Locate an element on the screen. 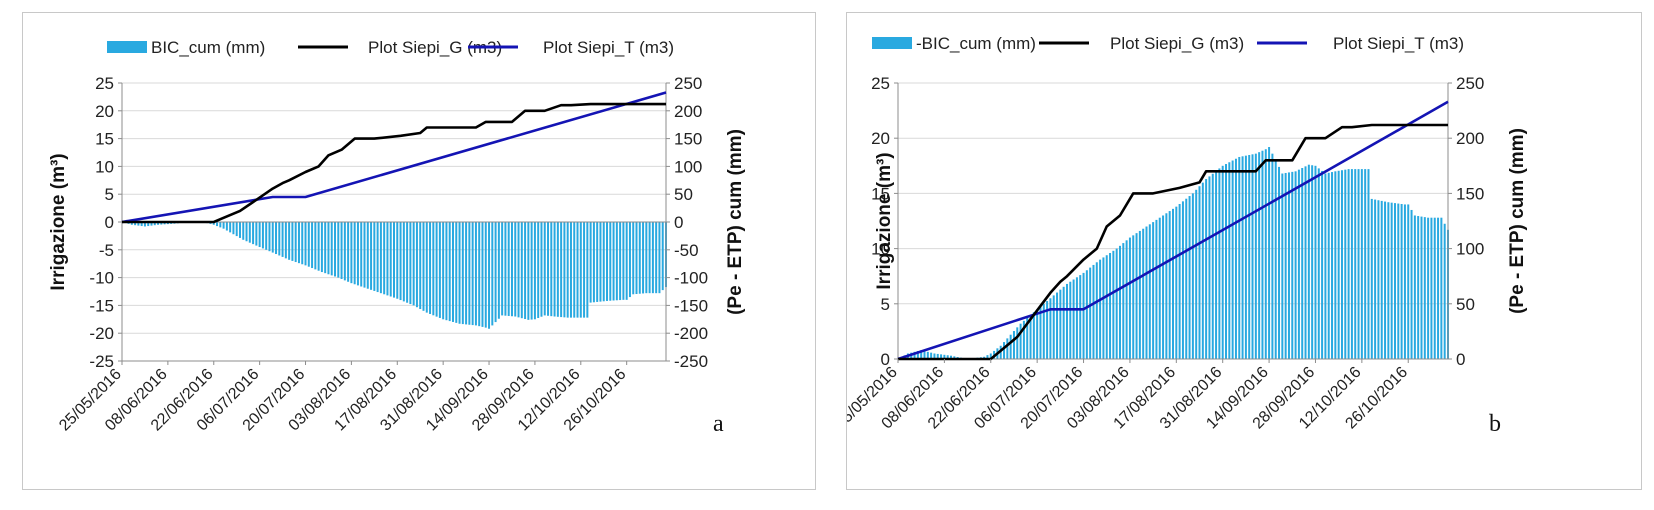  chart-a-left-tick-label: 20 is located at coordinates (104, 111).